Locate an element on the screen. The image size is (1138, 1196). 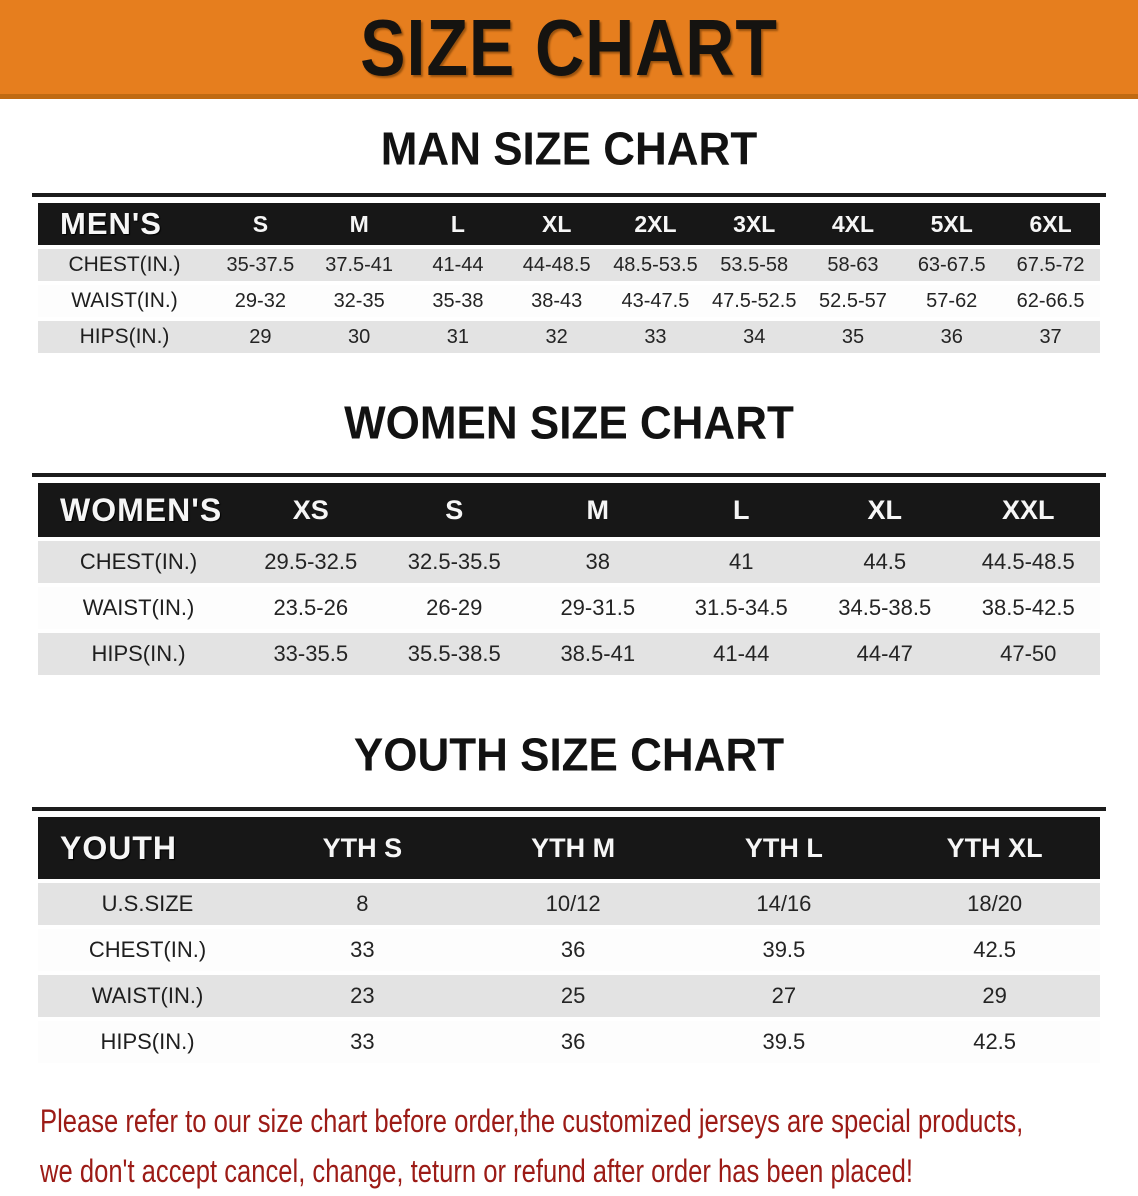
size-column-header: YTH XL is located at coordinates (994, 848).